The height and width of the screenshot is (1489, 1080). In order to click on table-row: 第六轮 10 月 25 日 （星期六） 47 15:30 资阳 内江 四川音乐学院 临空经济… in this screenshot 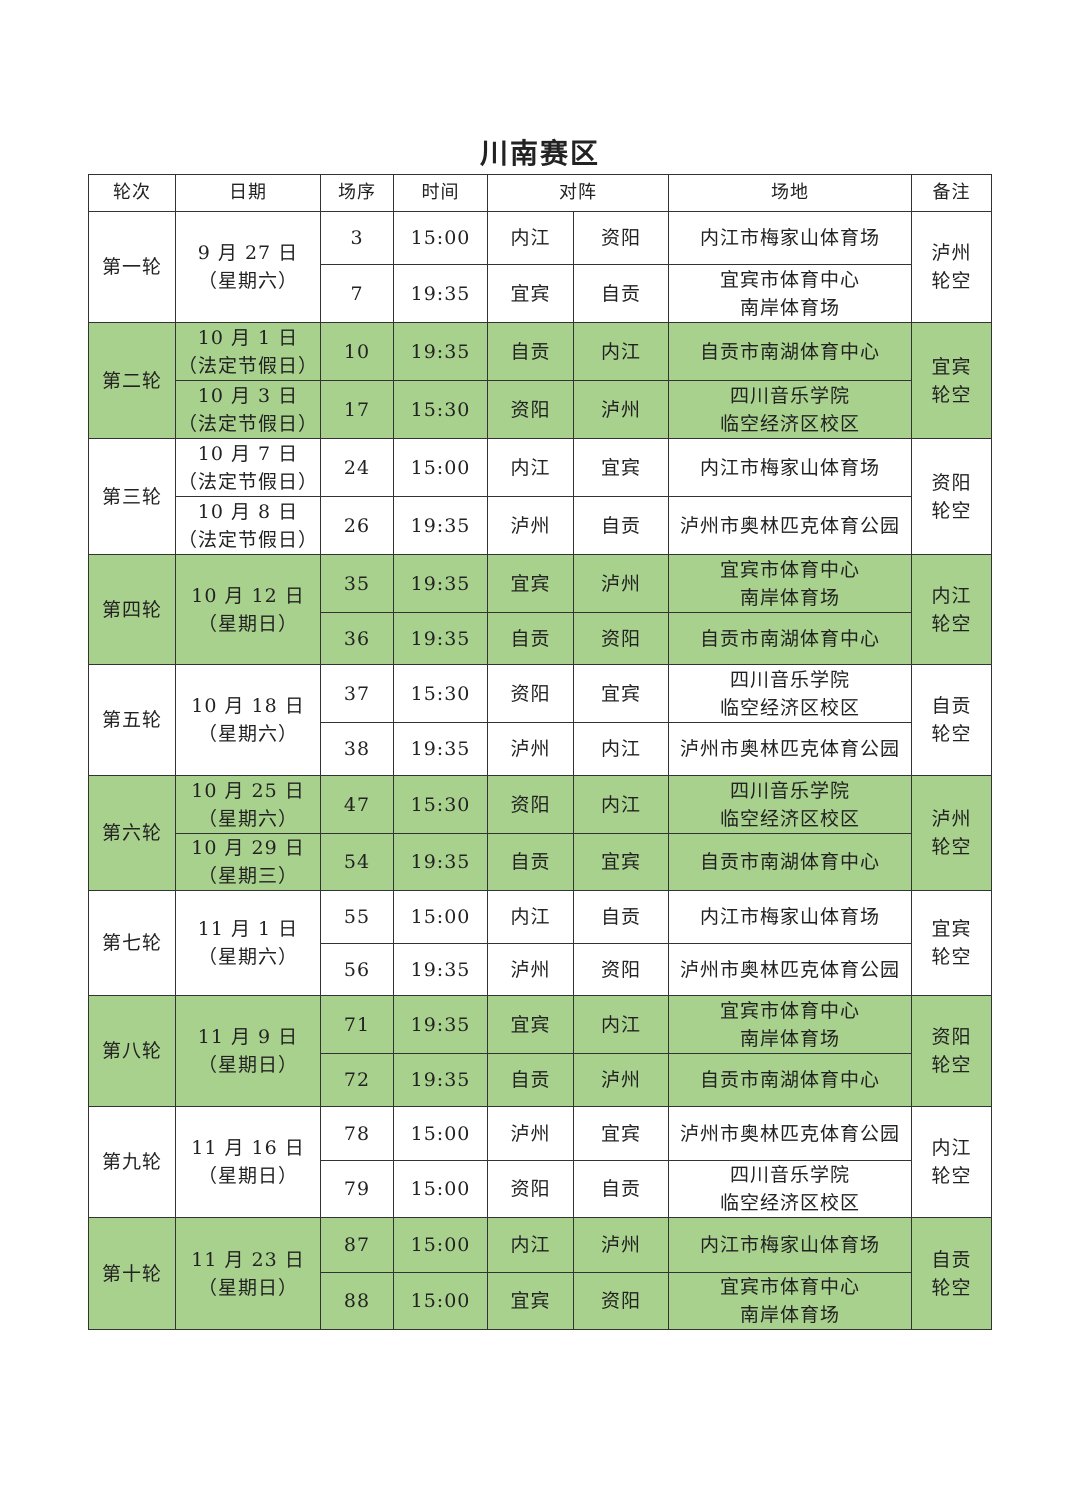, I will do `click(540, 833)`.